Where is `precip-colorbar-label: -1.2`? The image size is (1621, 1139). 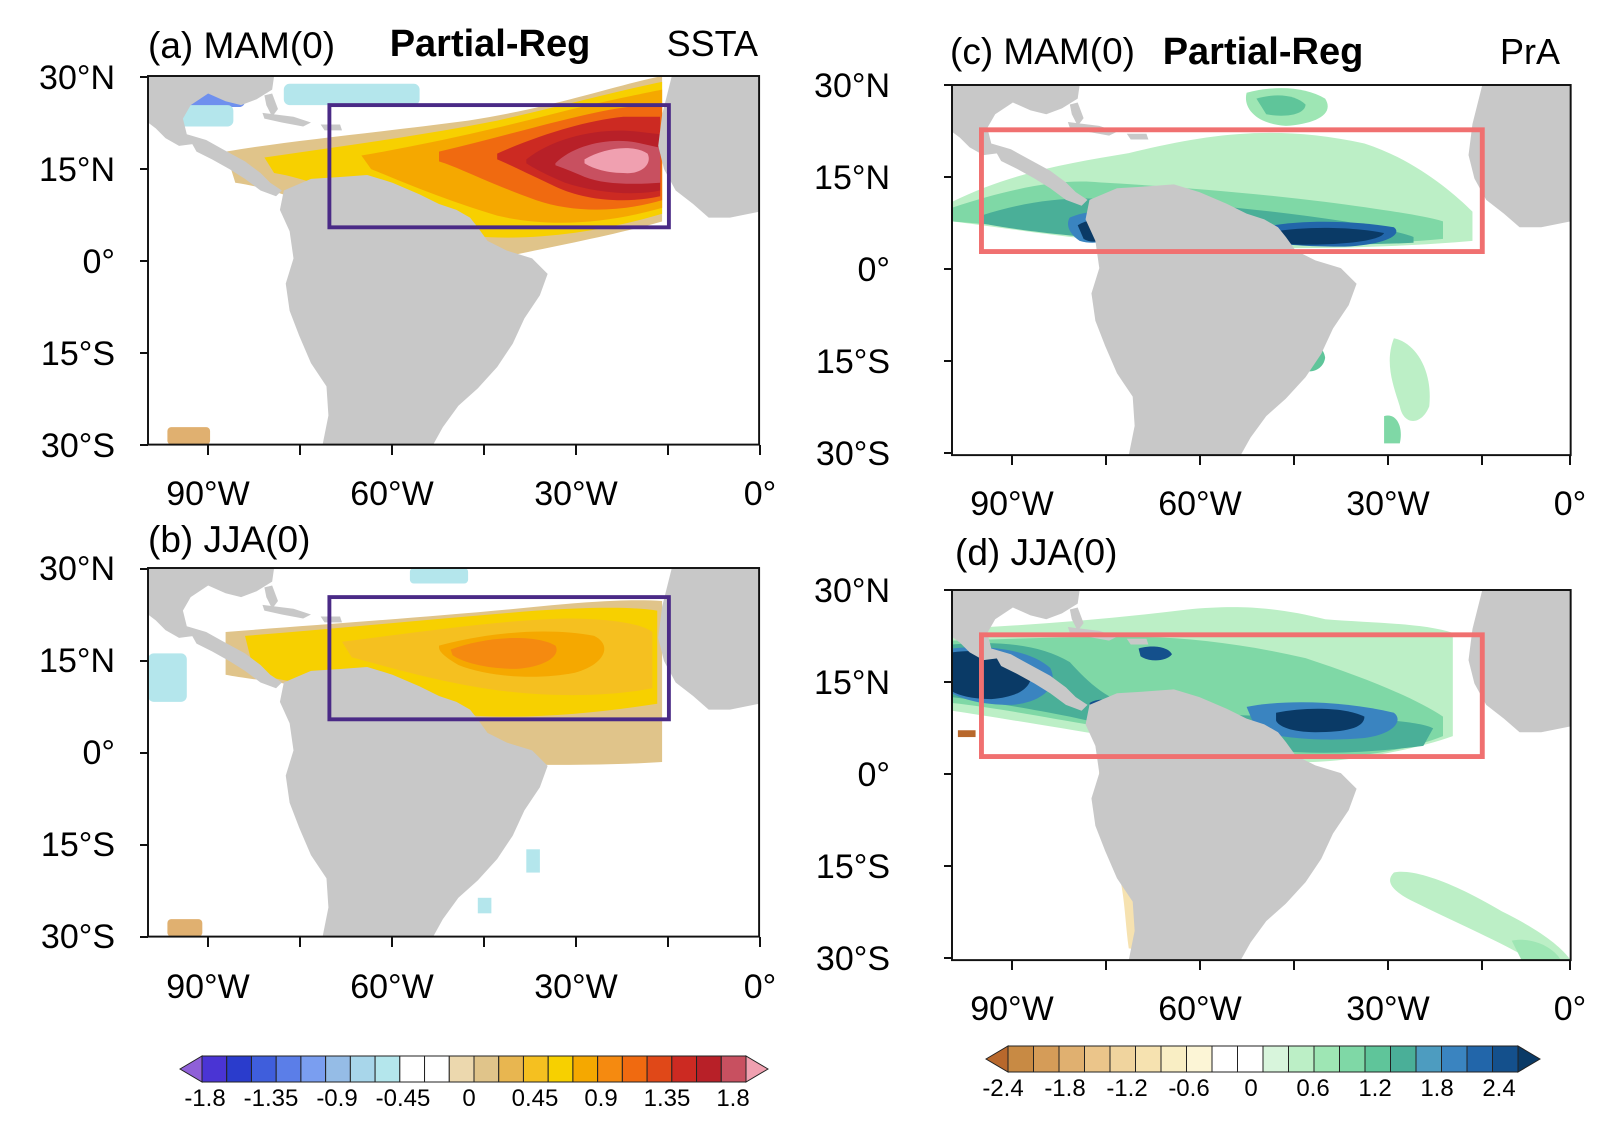
precip-colorbar-label: -1.2 is located at coordinates (1126, 1088).